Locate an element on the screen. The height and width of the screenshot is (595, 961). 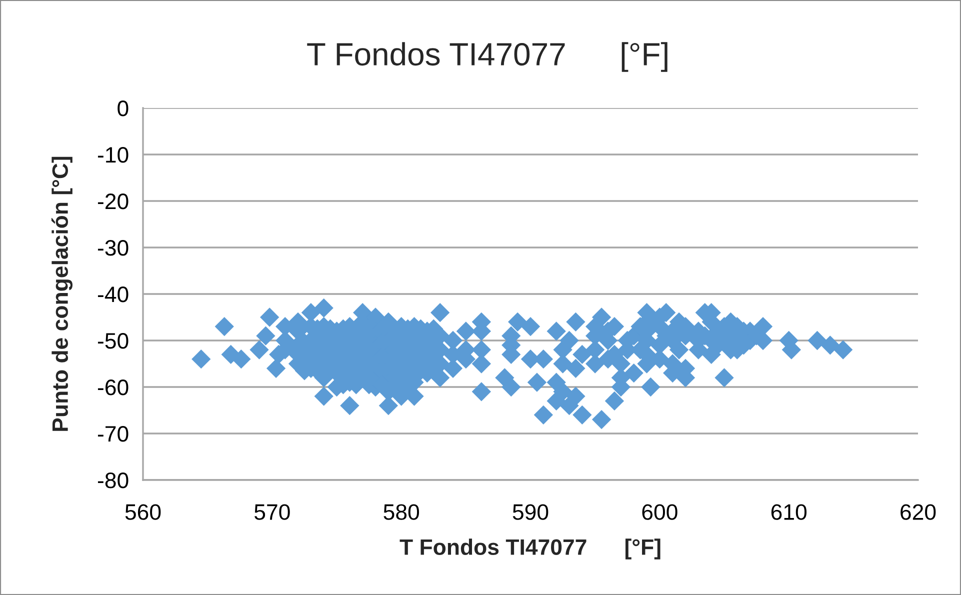
x-tick-label: 600 is located at coordinates (660, 512).